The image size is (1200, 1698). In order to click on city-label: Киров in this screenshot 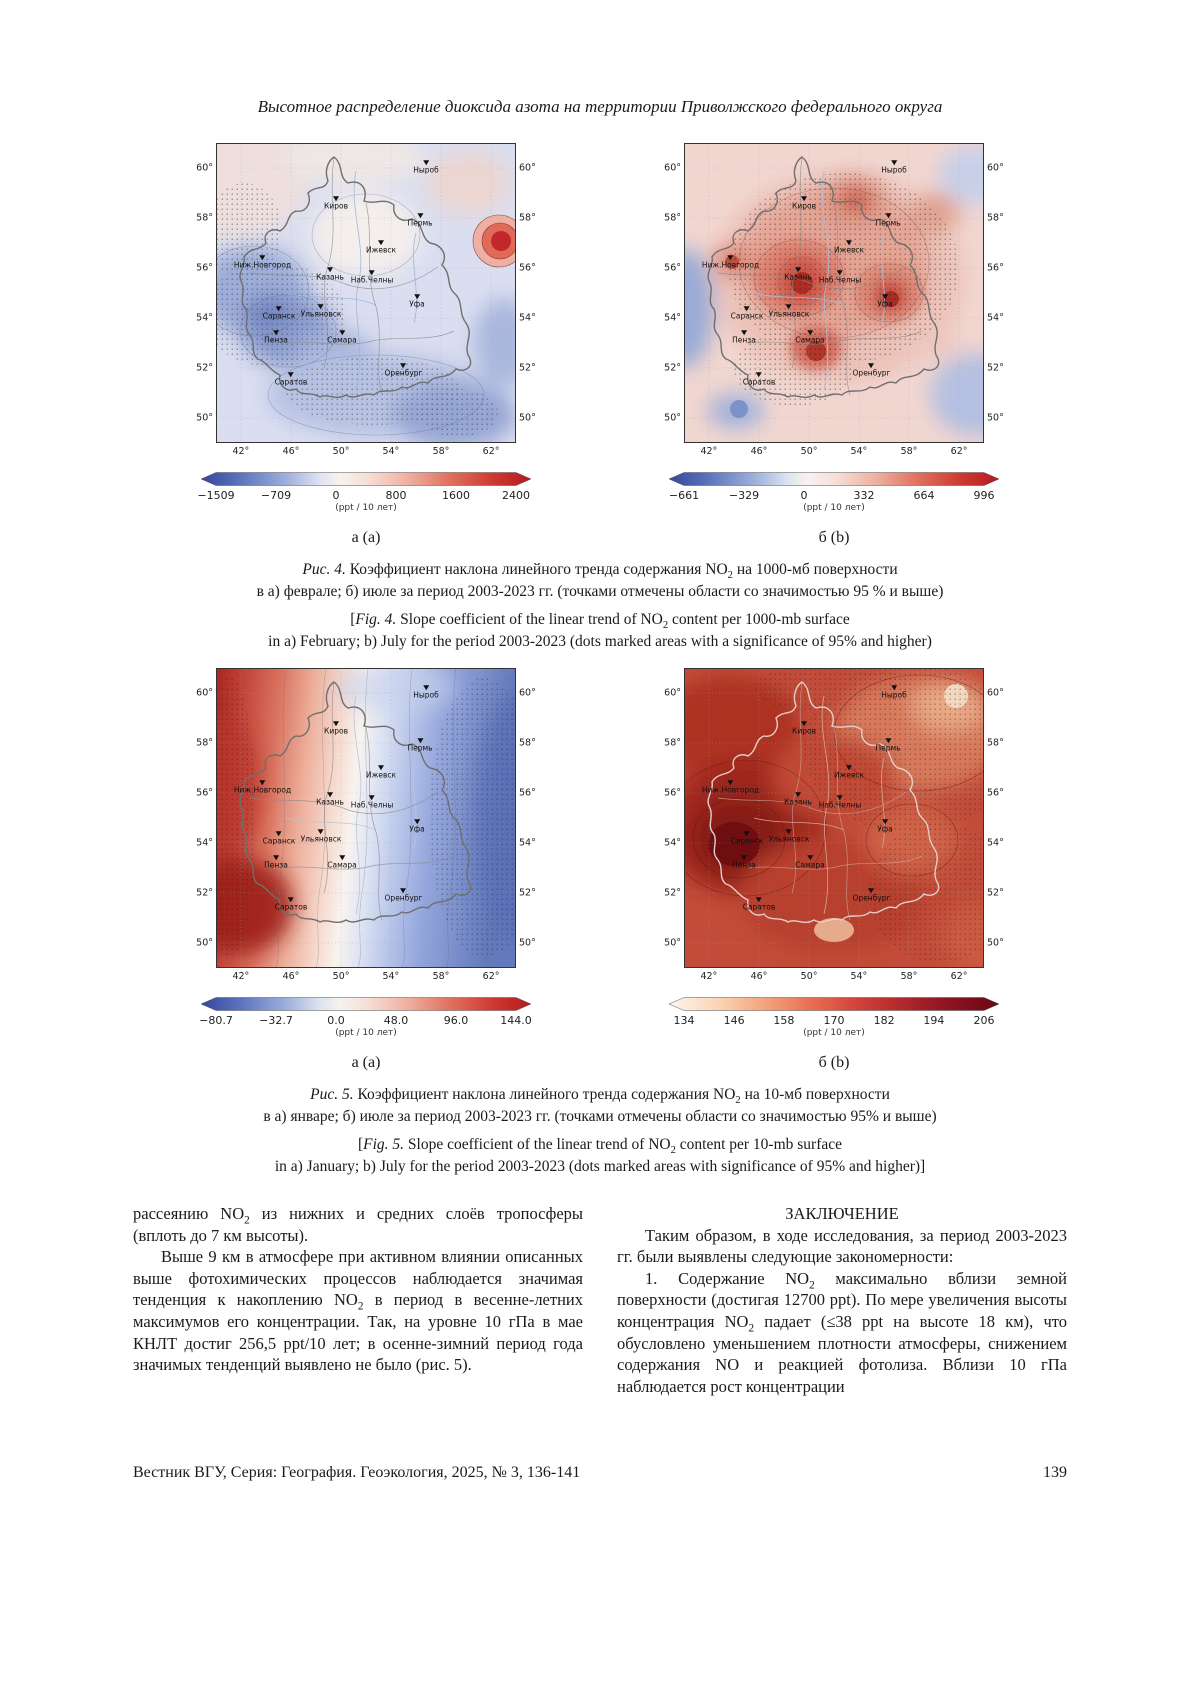, I will do `click(336, 731)`.